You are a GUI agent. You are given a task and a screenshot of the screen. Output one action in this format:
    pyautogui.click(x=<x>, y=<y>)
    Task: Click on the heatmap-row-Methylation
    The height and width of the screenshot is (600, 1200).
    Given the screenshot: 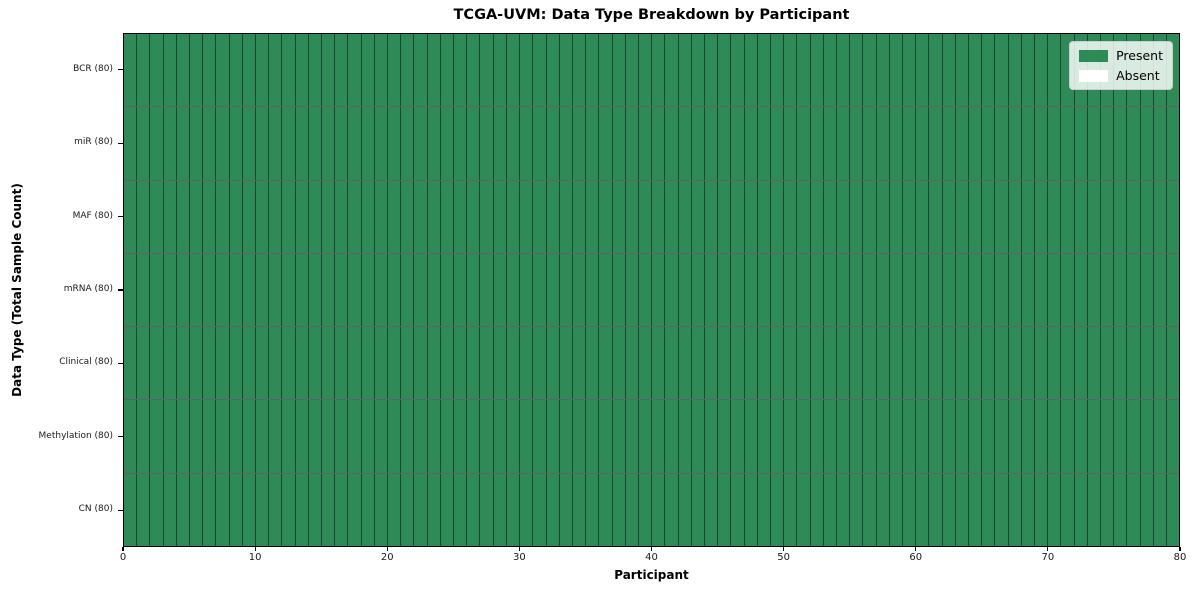 What is the action you would take?
    pyautogui.click(x=652, y=437)
    